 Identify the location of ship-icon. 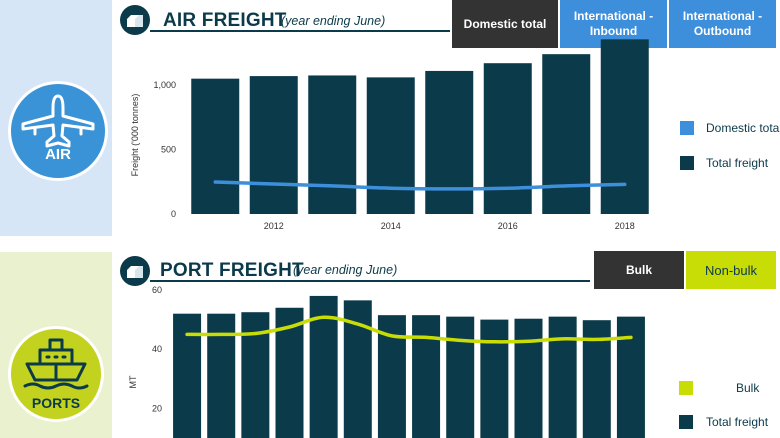
(56, 364).